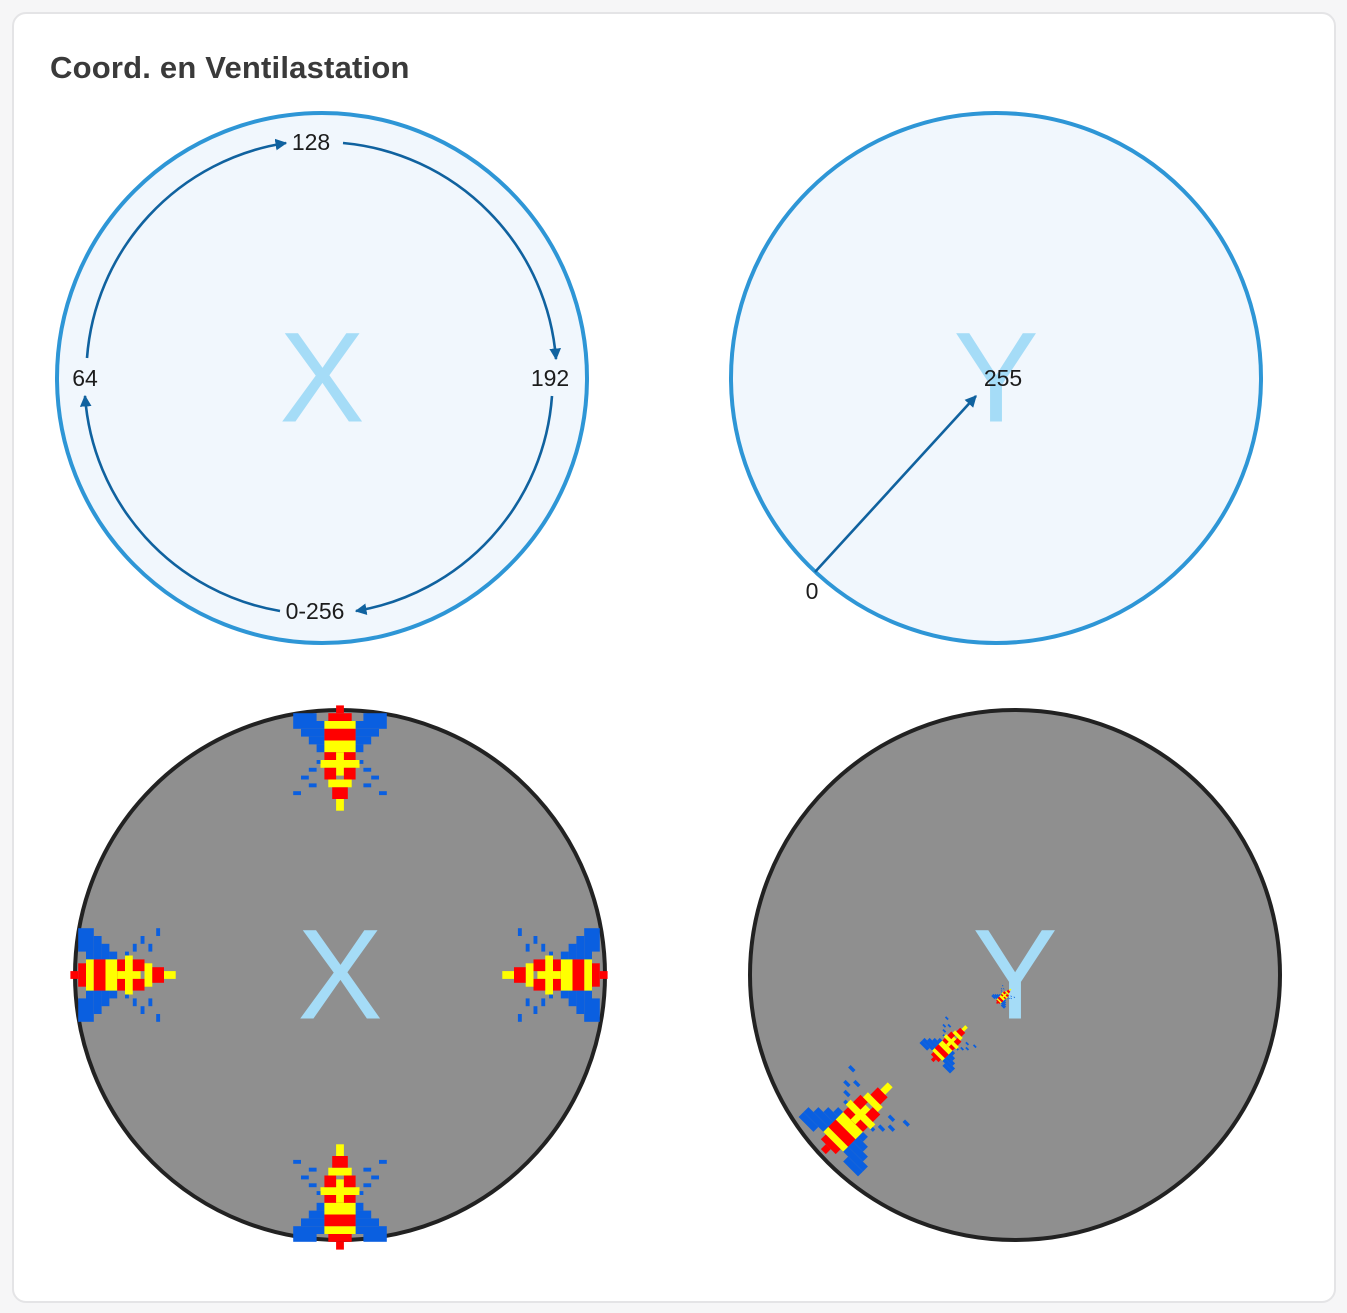 Image resolution: width=1347 pixels, height=1313 pixels. What do you see at coordinates (550, 378) in the screenshot?
I see `label-192: 192` at bounding box center [550, 378].